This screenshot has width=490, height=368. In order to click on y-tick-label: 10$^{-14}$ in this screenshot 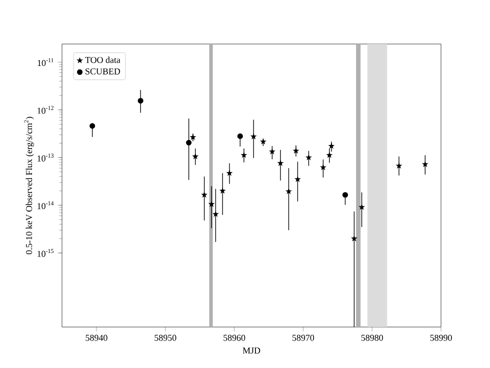, I will do `click(46, 205)`.